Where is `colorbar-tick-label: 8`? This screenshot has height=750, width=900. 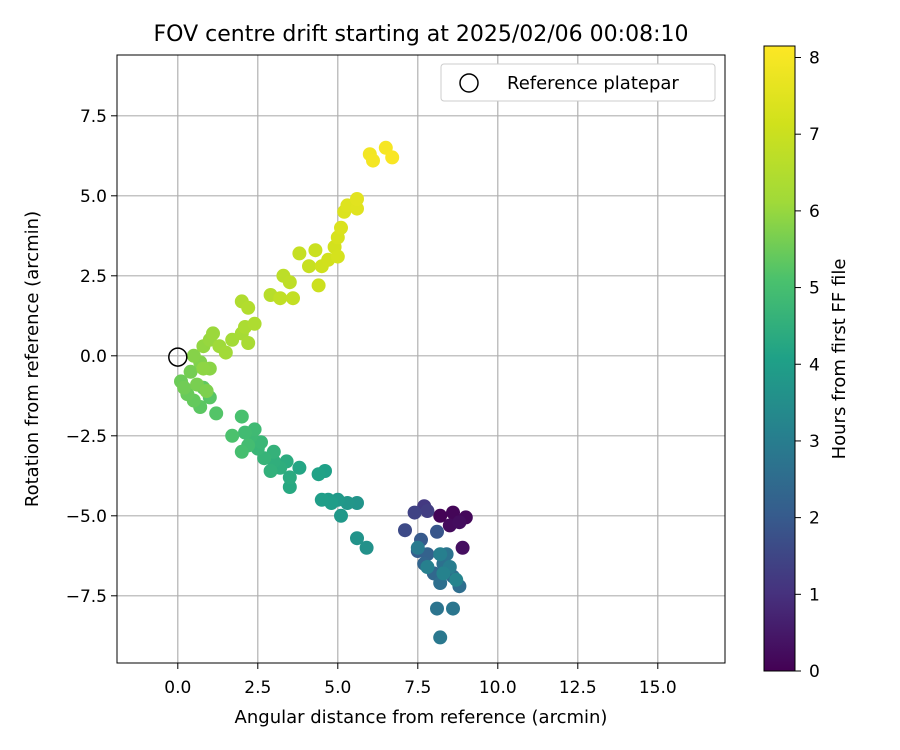
colorbar-tick-label: 8 is located at coordinates (814, 59).